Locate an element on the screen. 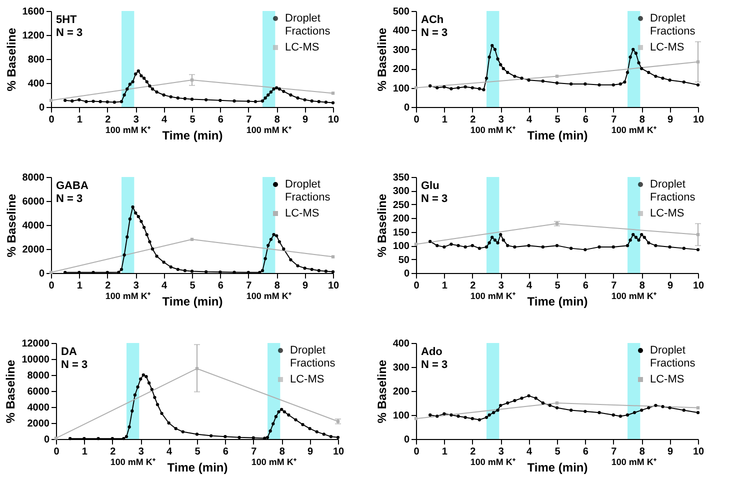 This screenshot has height=500, width=742. annotation: GABA is located at coordinates (72, 186).